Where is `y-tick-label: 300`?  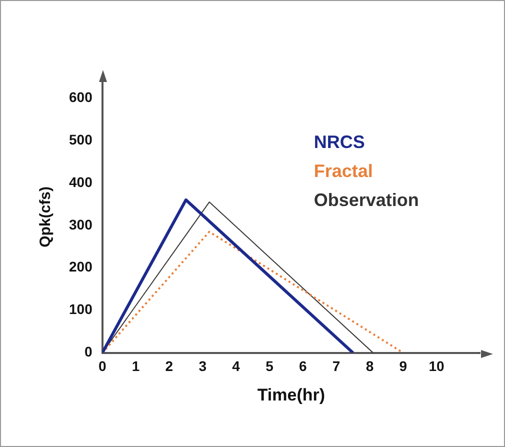
y-tick-label: 300 is located at coordinates (81, 224).